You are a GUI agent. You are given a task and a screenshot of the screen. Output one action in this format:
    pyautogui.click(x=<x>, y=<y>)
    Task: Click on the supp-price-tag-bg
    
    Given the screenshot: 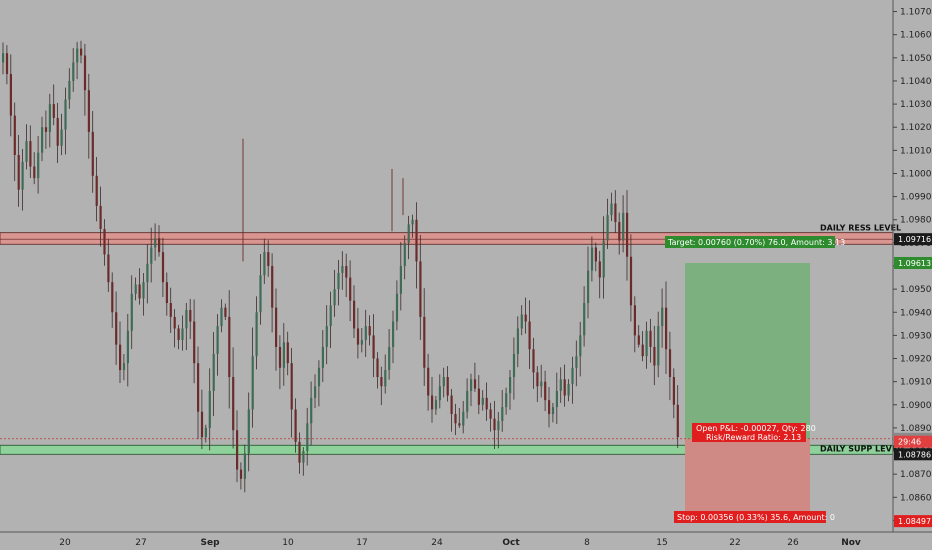 What is the action you would take?
    pyautogui.click(x=913, y=454)
    